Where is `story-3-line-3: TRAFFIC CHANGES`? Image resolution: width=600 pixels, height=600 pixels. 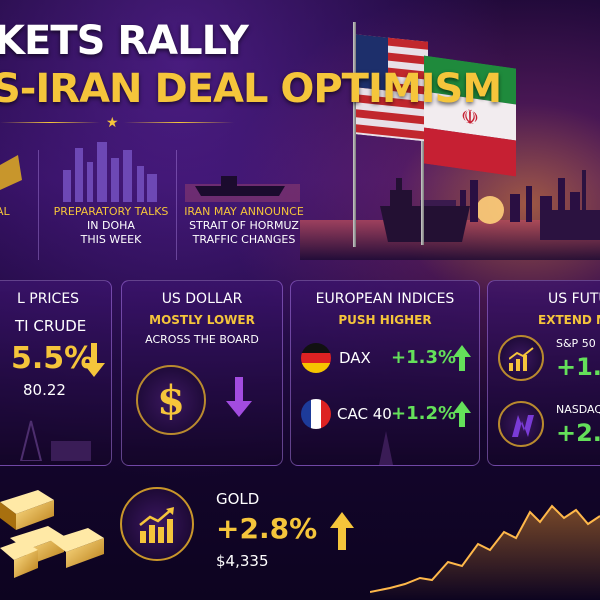
story-3-line-3: TRAFFIC CHANGES is located at coordinates (244, 239).